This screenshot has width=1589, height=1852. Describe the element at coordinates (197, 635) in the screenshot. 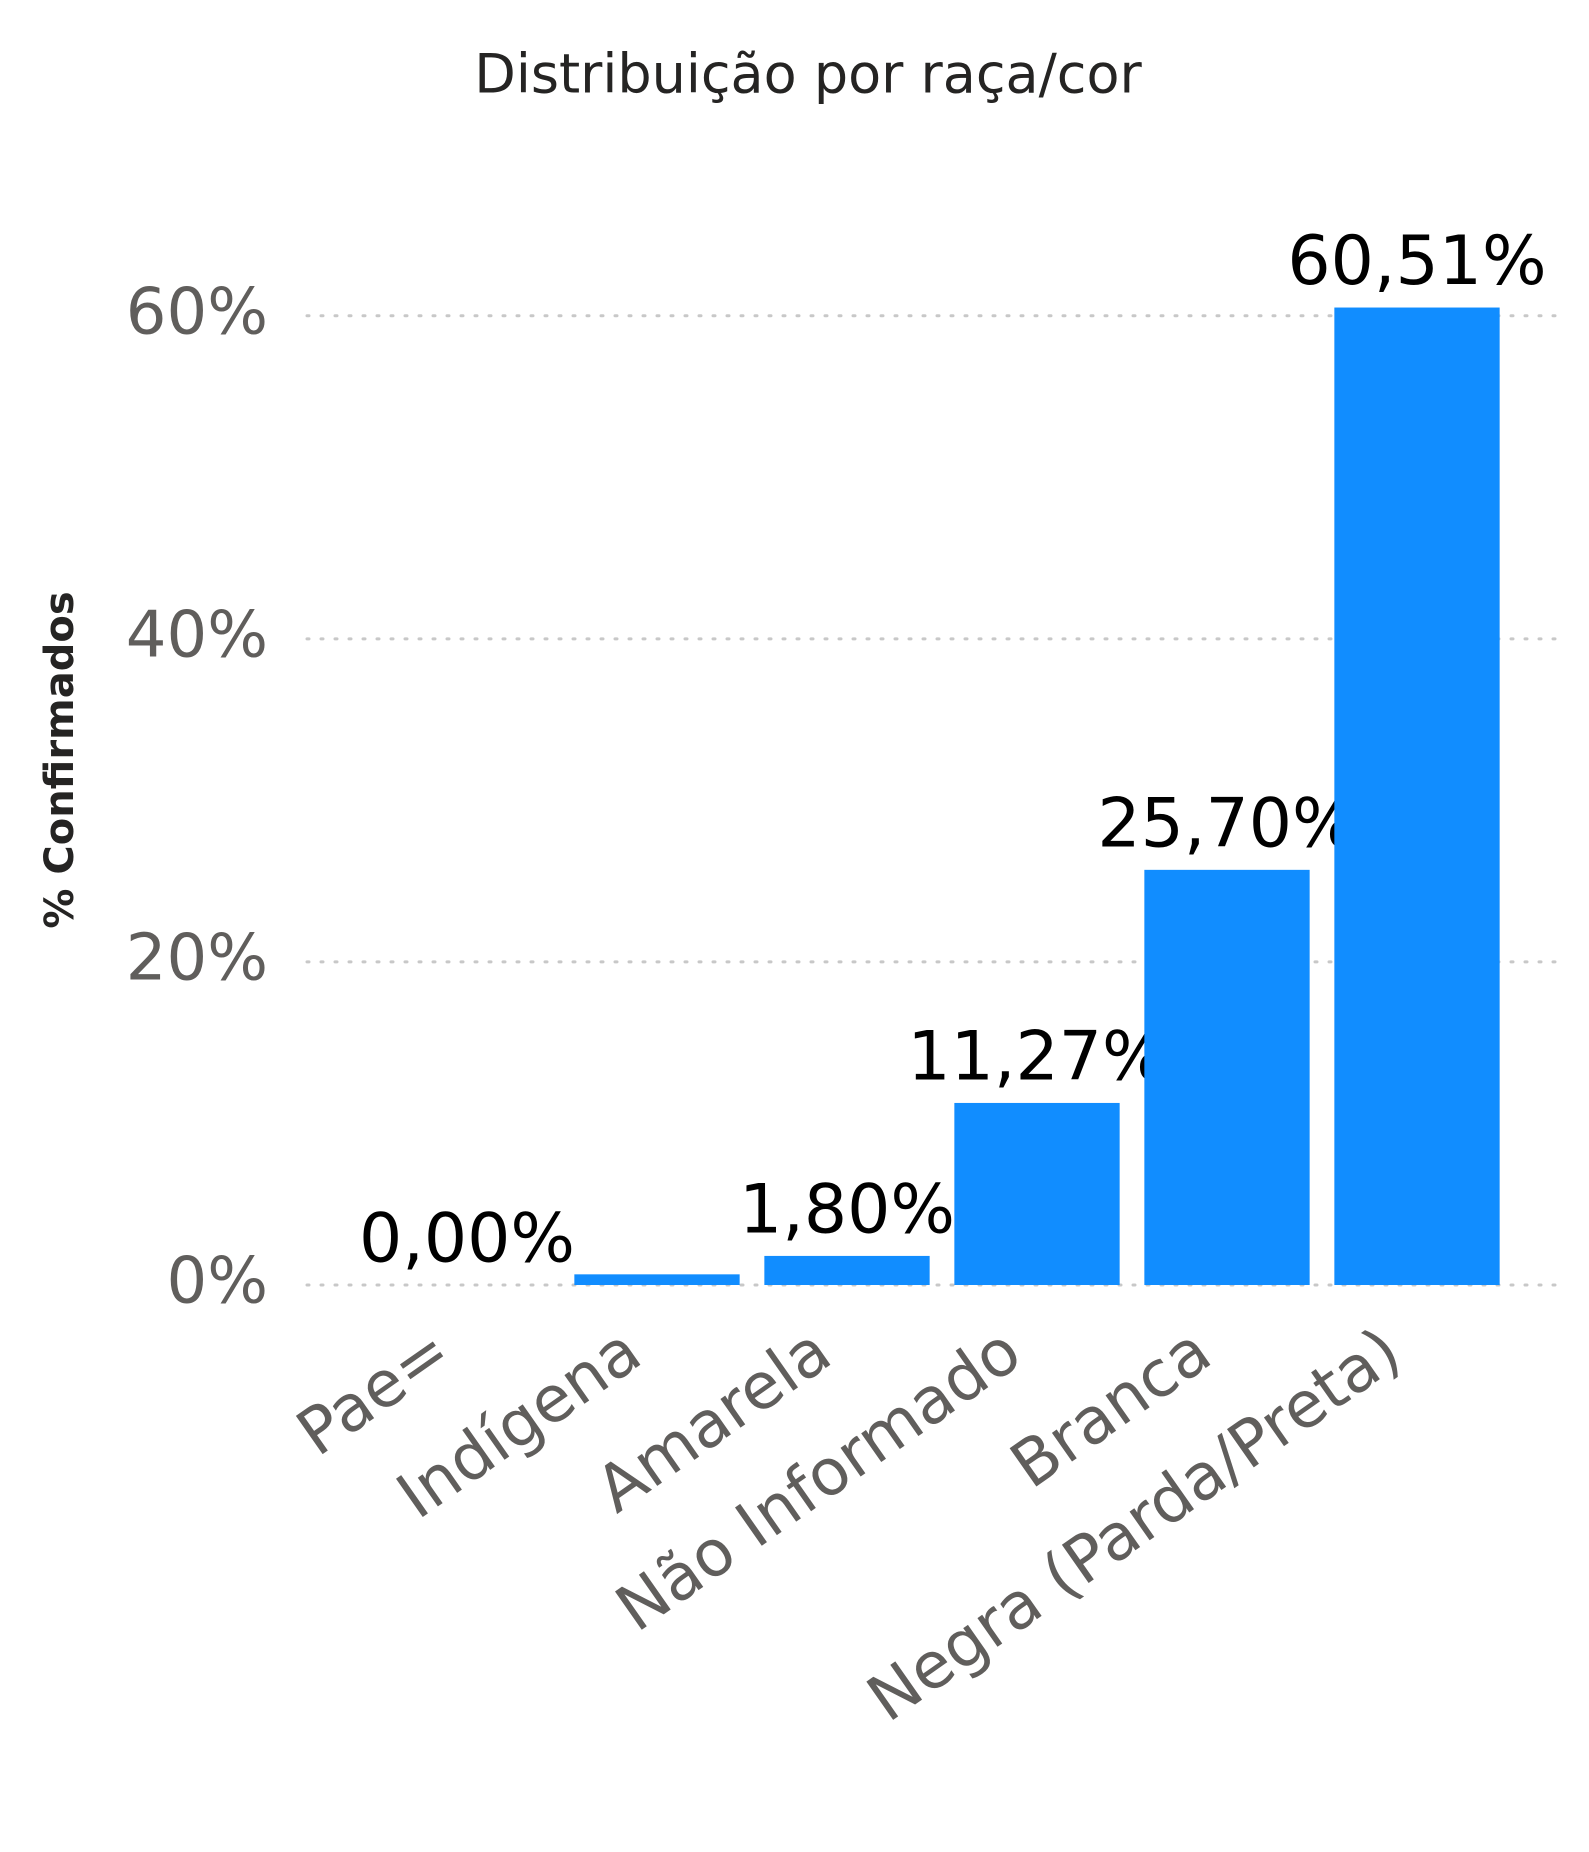

I see `y-tick-label: 40%` at that location.